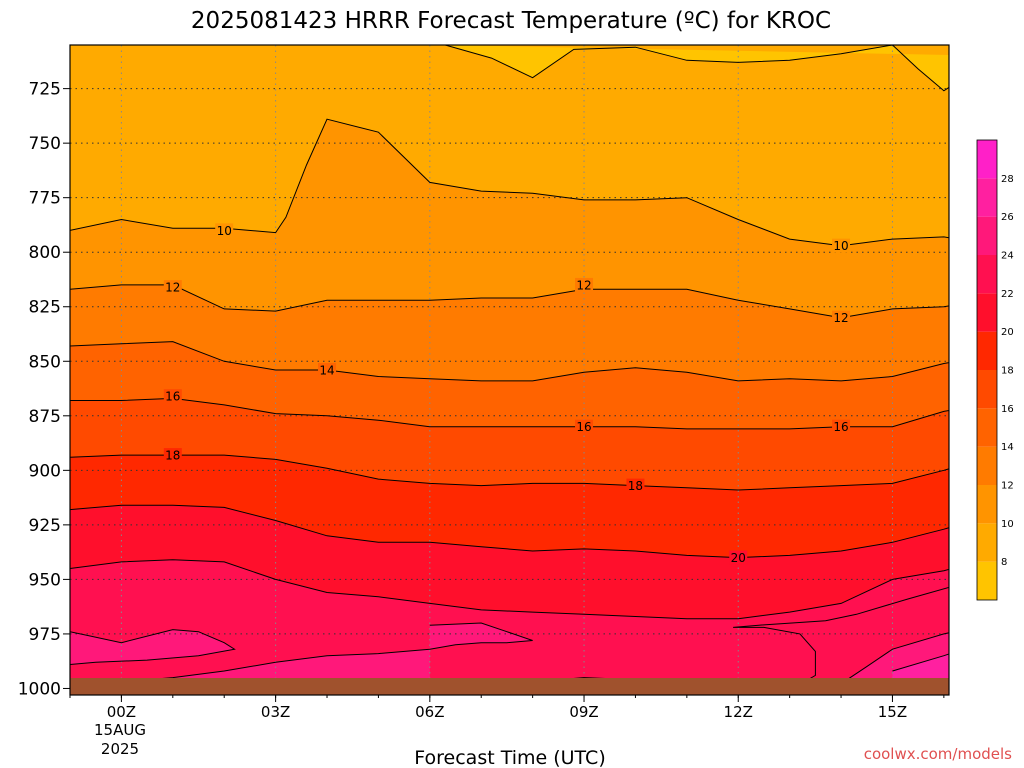  I want to click on colorbar-tick-24: 24, so click(1007, 256).